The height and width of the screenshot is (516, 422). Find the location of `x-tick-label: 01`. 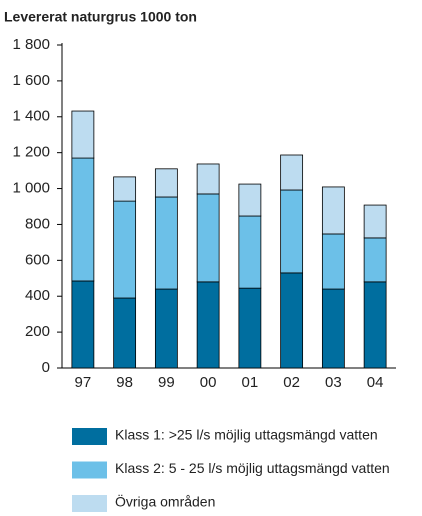

x-tick-label: 01 is located at coordinates (250, 382).